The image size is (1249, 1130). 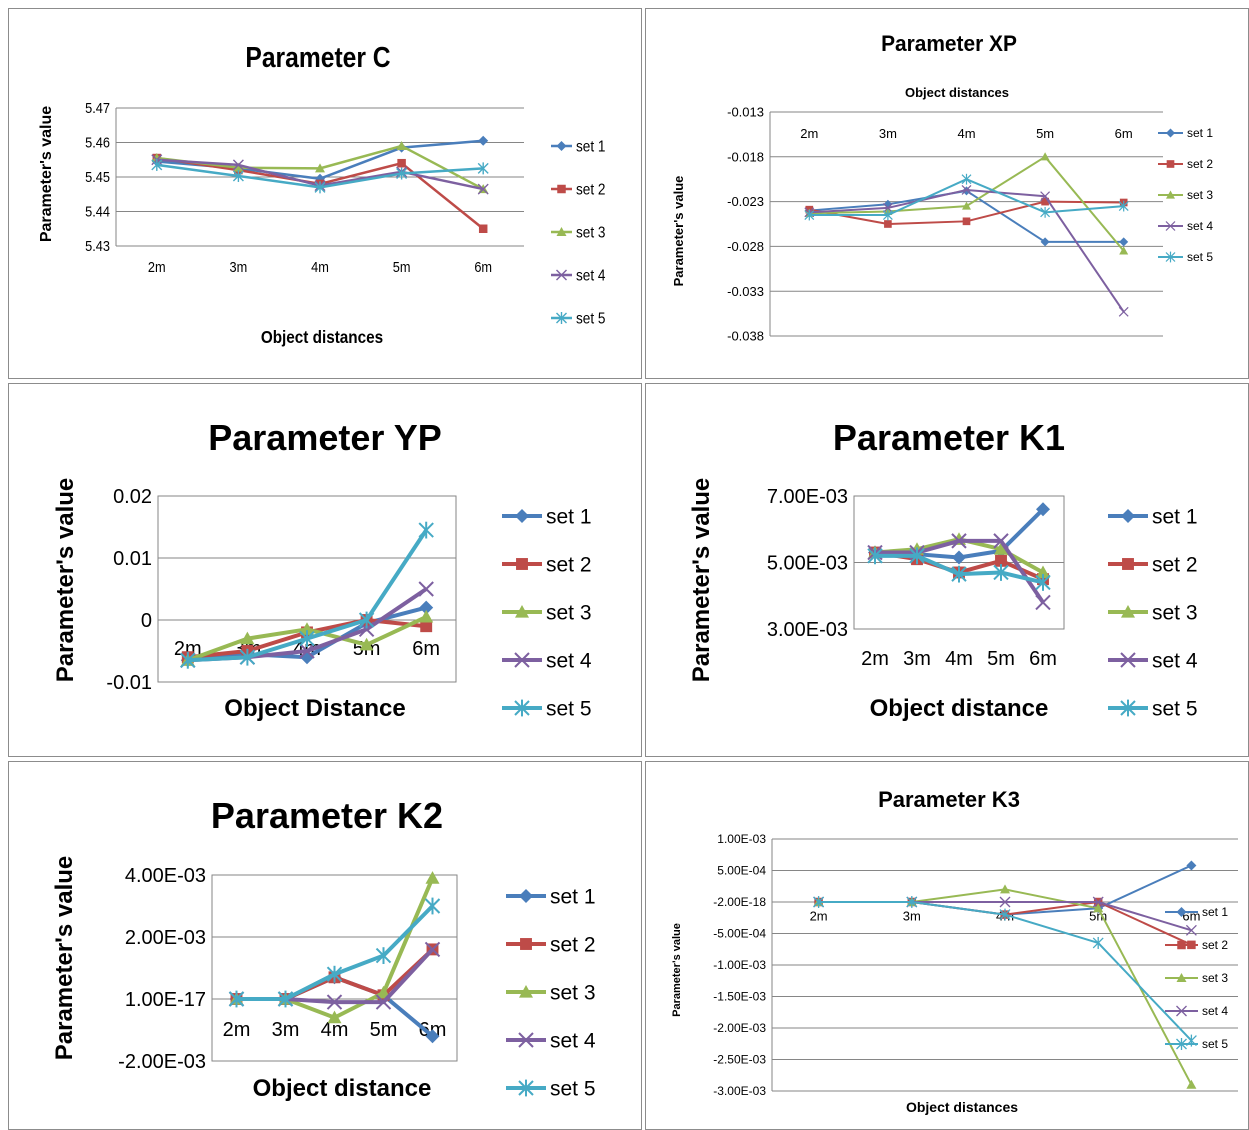 What do you see at coordinates (165, 1000) in the screenshot?
I see `y-tick-label: 1.00E-17` at bounding box center [165, 1000].